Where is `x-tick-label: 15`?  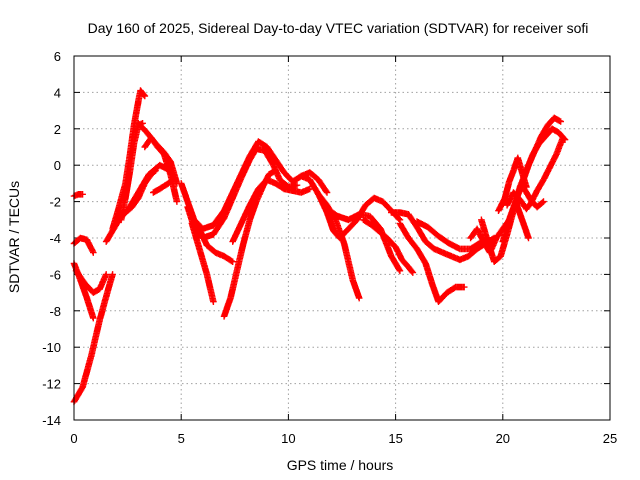 x-tick-label: 15 is located at coordinates (395, 438).